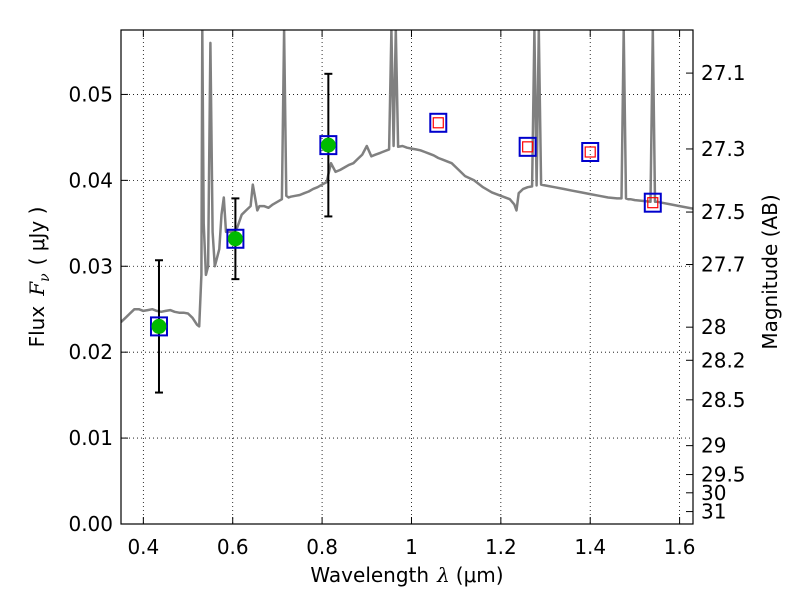 Image resolution: width=800 pixels, height=600 pixels. I want to click on mag-tick-label: 27.7, so click(723, 265).